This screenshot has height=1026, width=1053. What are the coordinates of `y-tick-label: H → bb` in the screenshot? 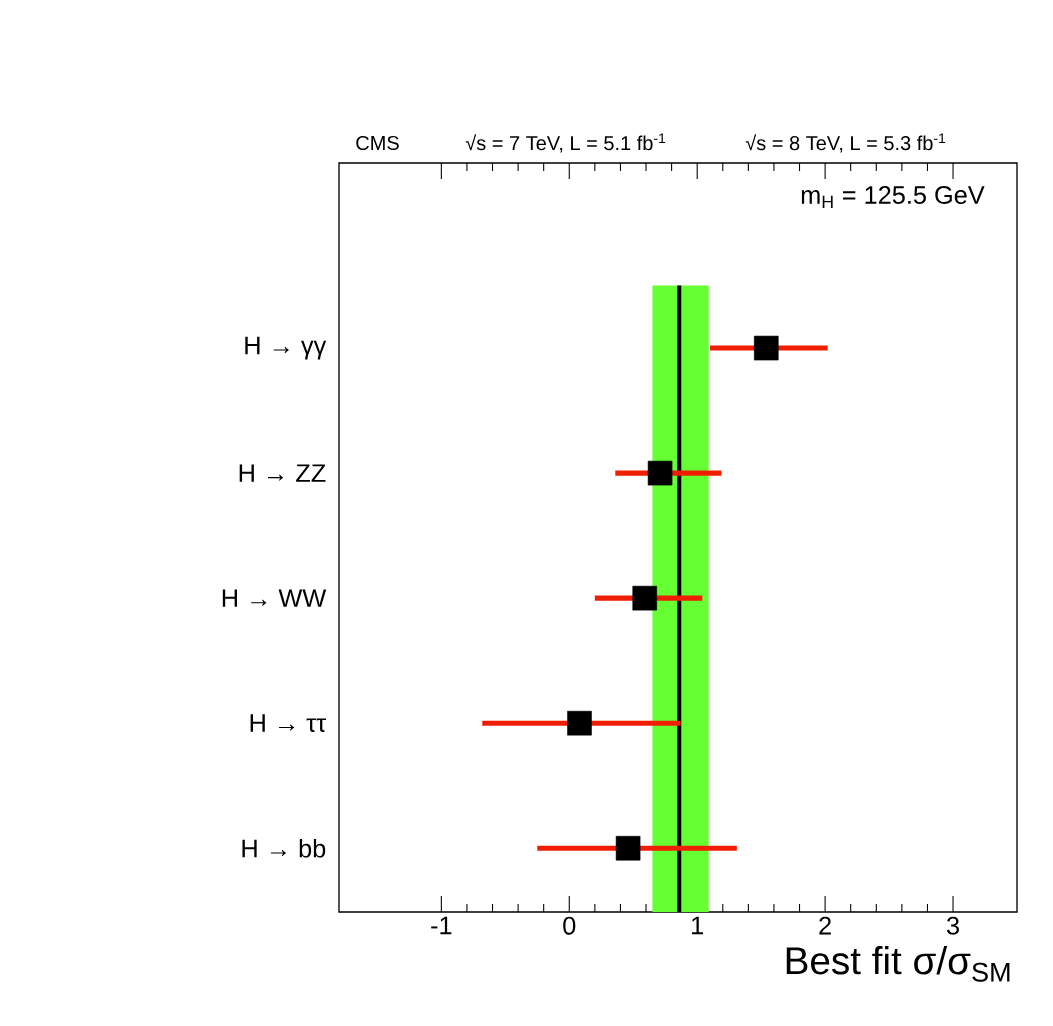 It's located at (284, 848).